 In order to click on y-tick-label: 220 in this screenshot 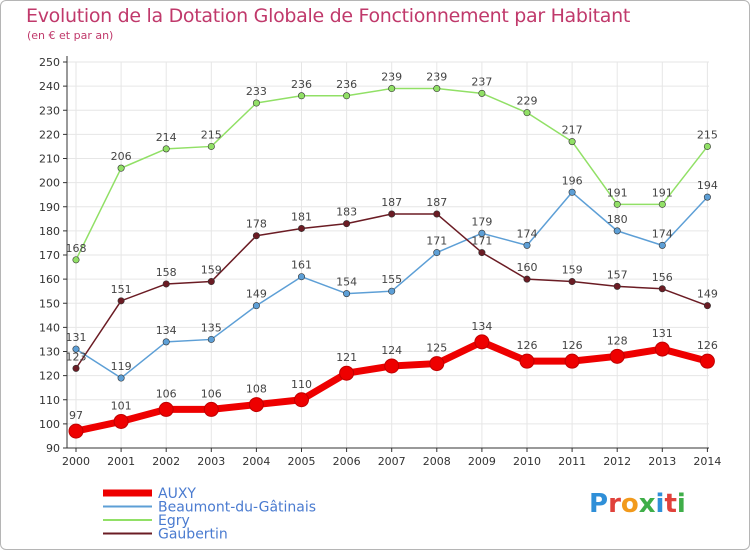, I will do `click(49, 134)`.